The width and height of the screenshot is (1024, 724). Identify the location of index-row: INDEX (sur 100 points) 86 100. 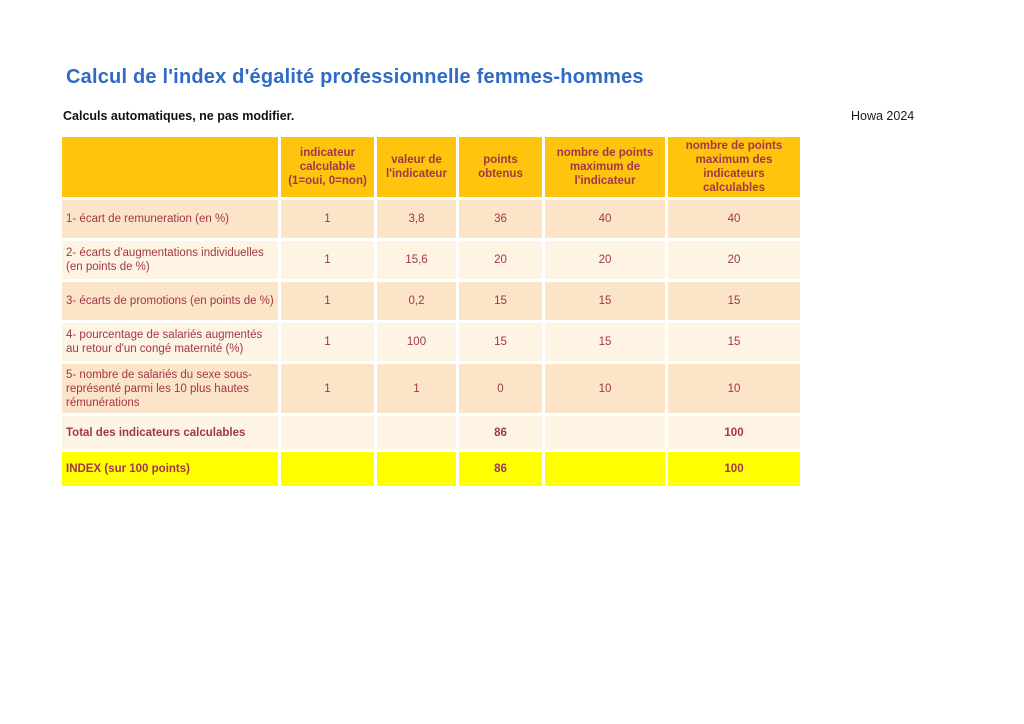
(431, 469).